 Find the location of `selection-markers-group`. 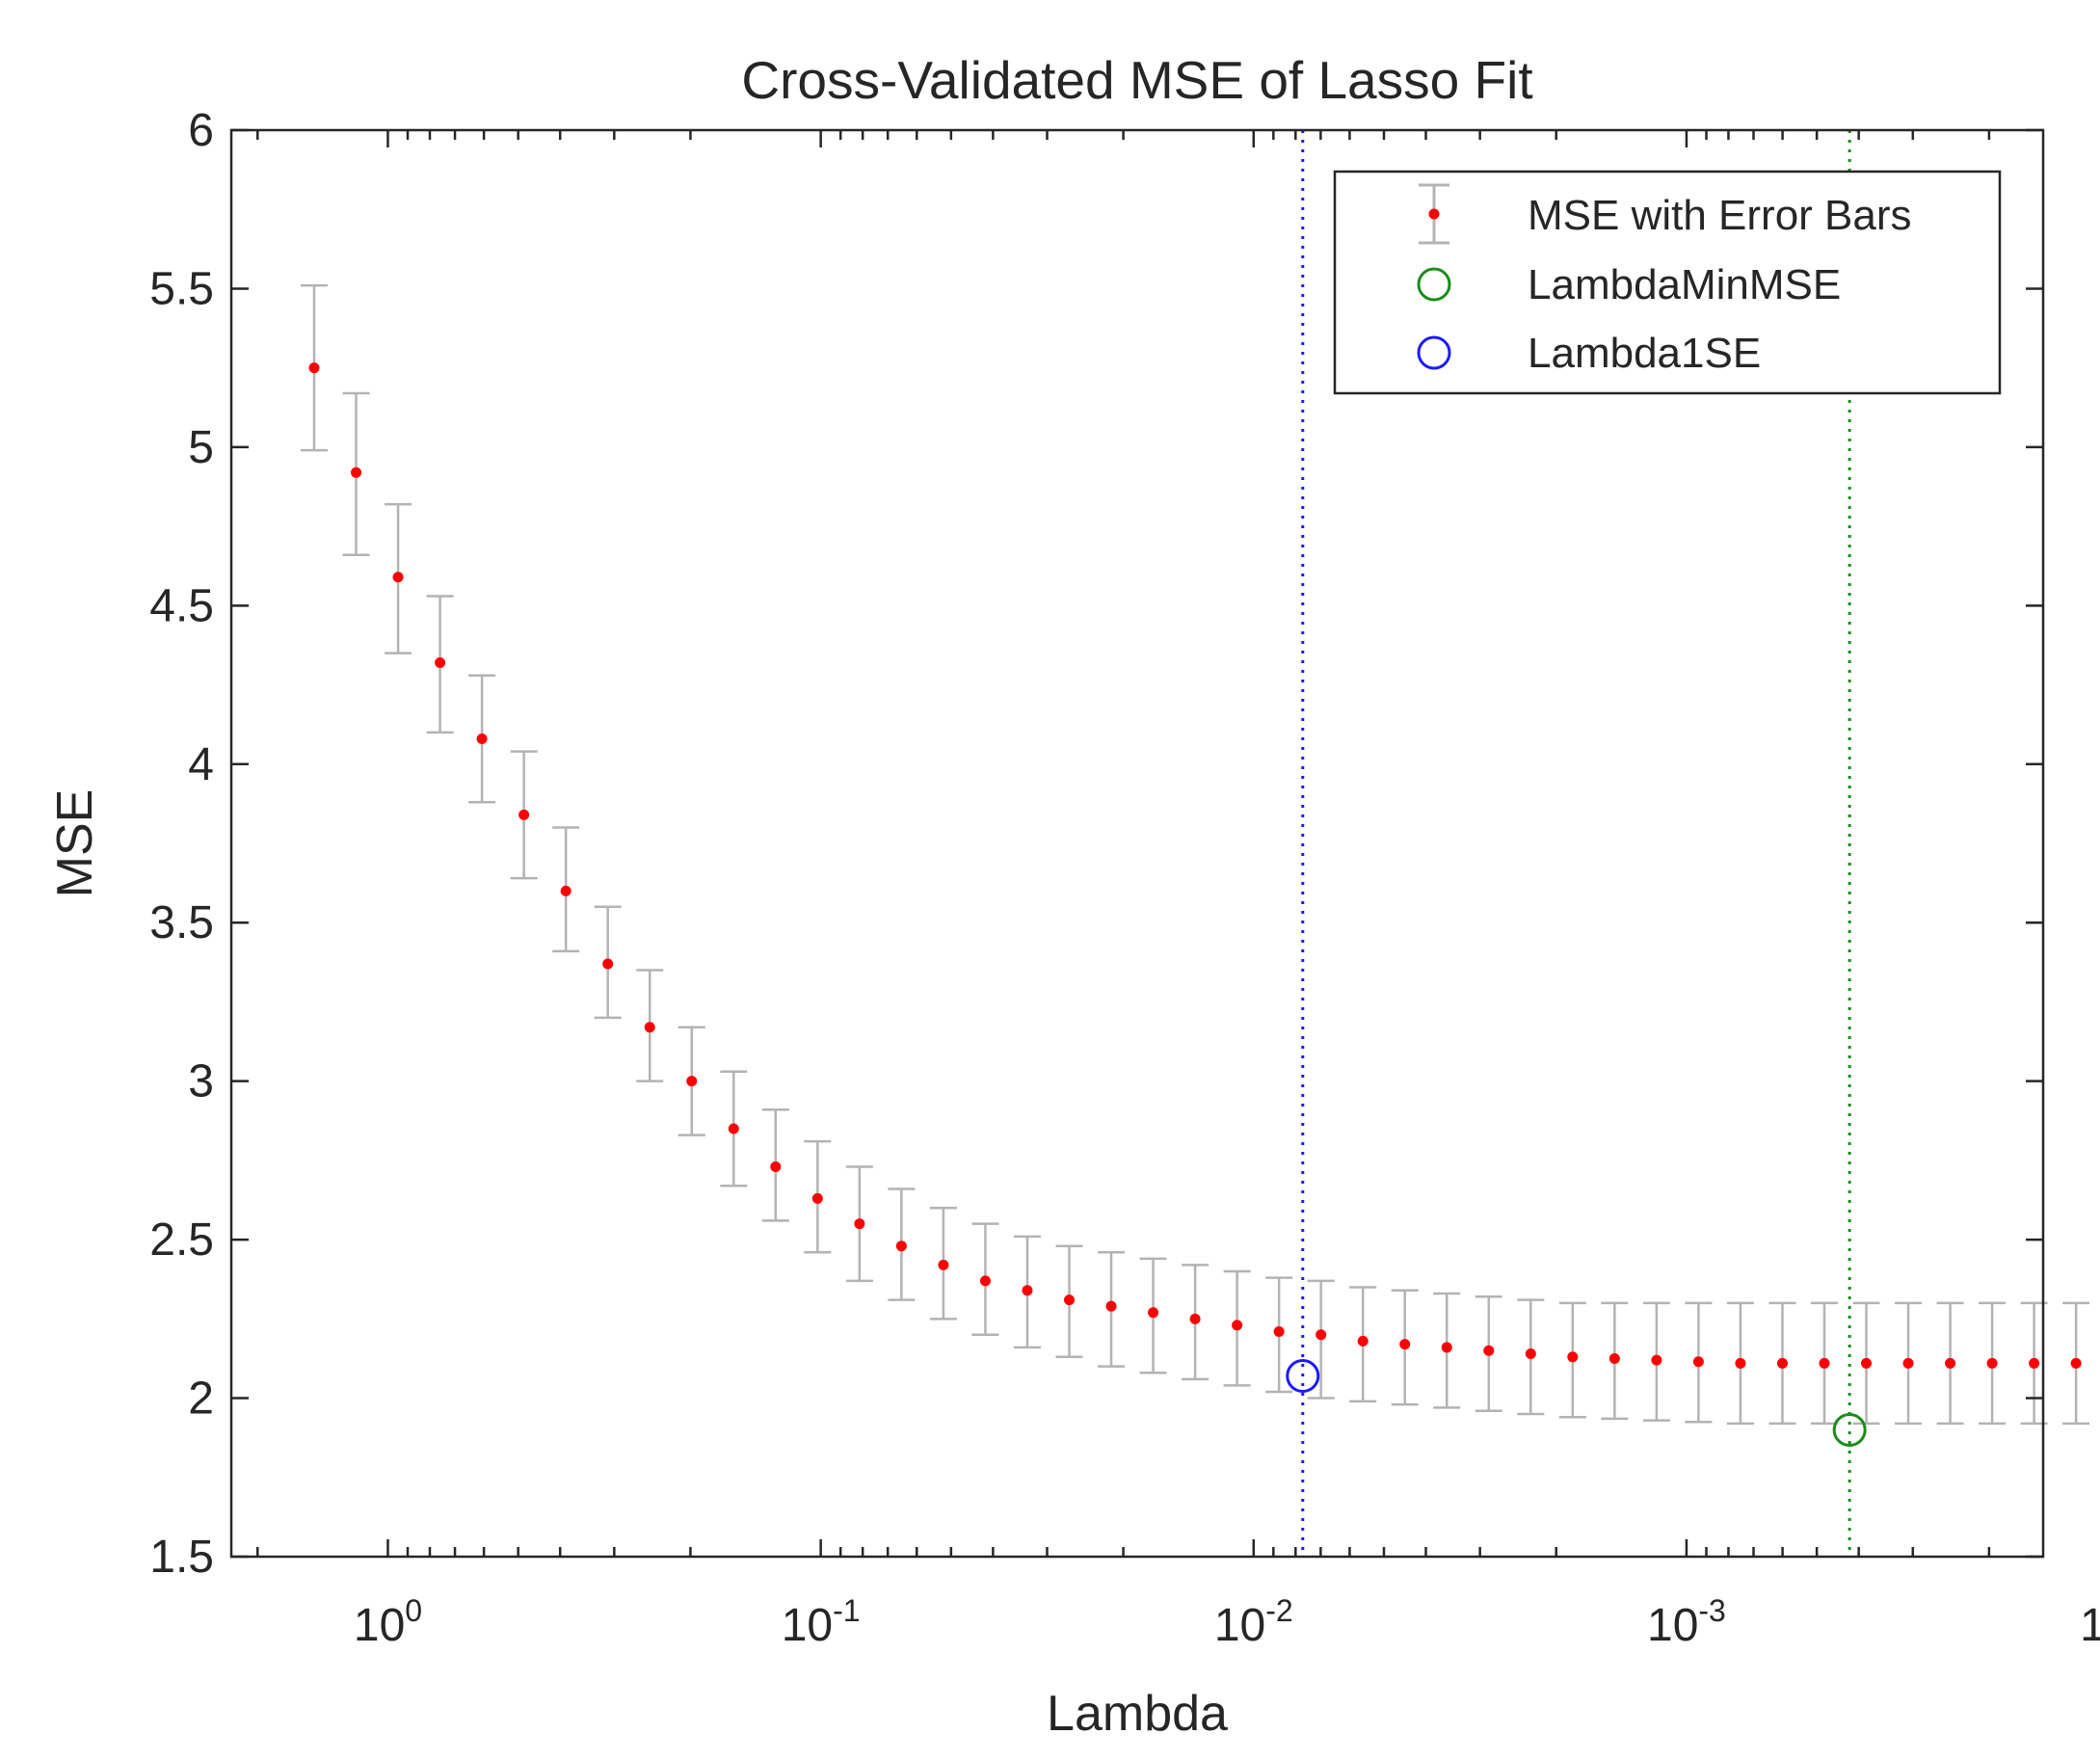

selection-markers-group is located at coordinates (1576, 1403).